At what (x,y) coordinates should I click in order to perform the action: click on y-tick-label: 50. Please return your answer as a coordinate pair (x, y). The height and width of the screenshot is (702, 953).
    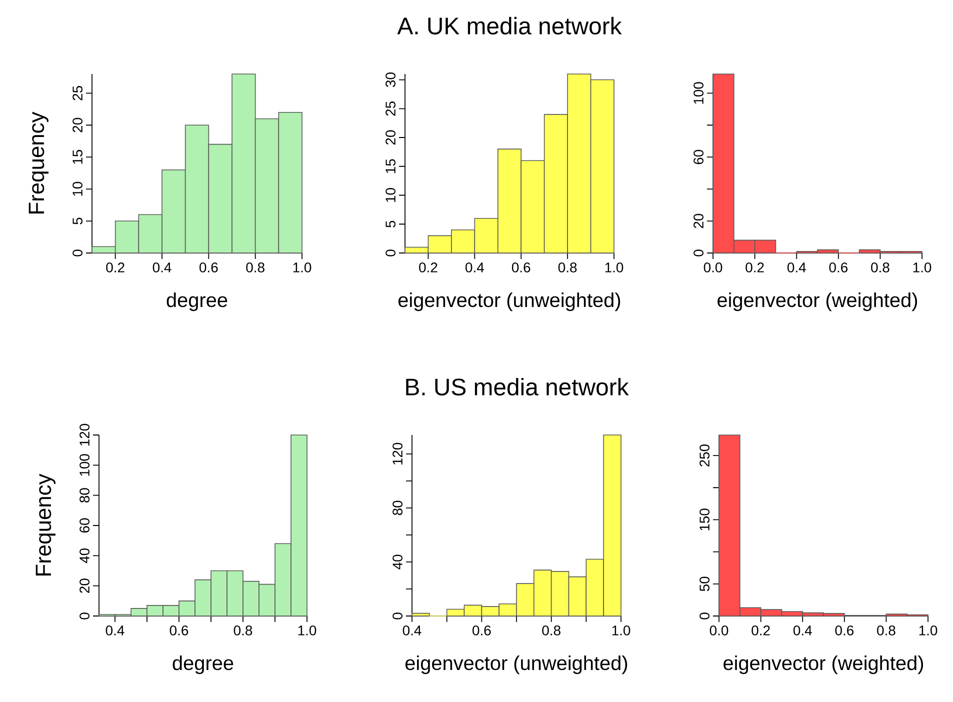
    Looking at the image, I should click on (705, 584).